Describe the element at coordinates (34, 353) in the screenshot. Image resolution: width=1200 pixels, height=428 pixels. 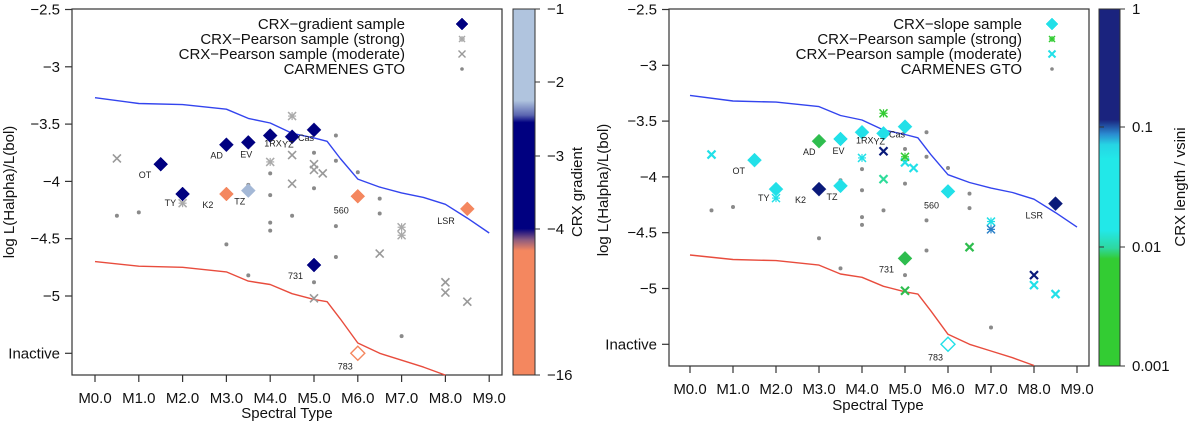
I see `y-tick-label: Inactive` at that location.